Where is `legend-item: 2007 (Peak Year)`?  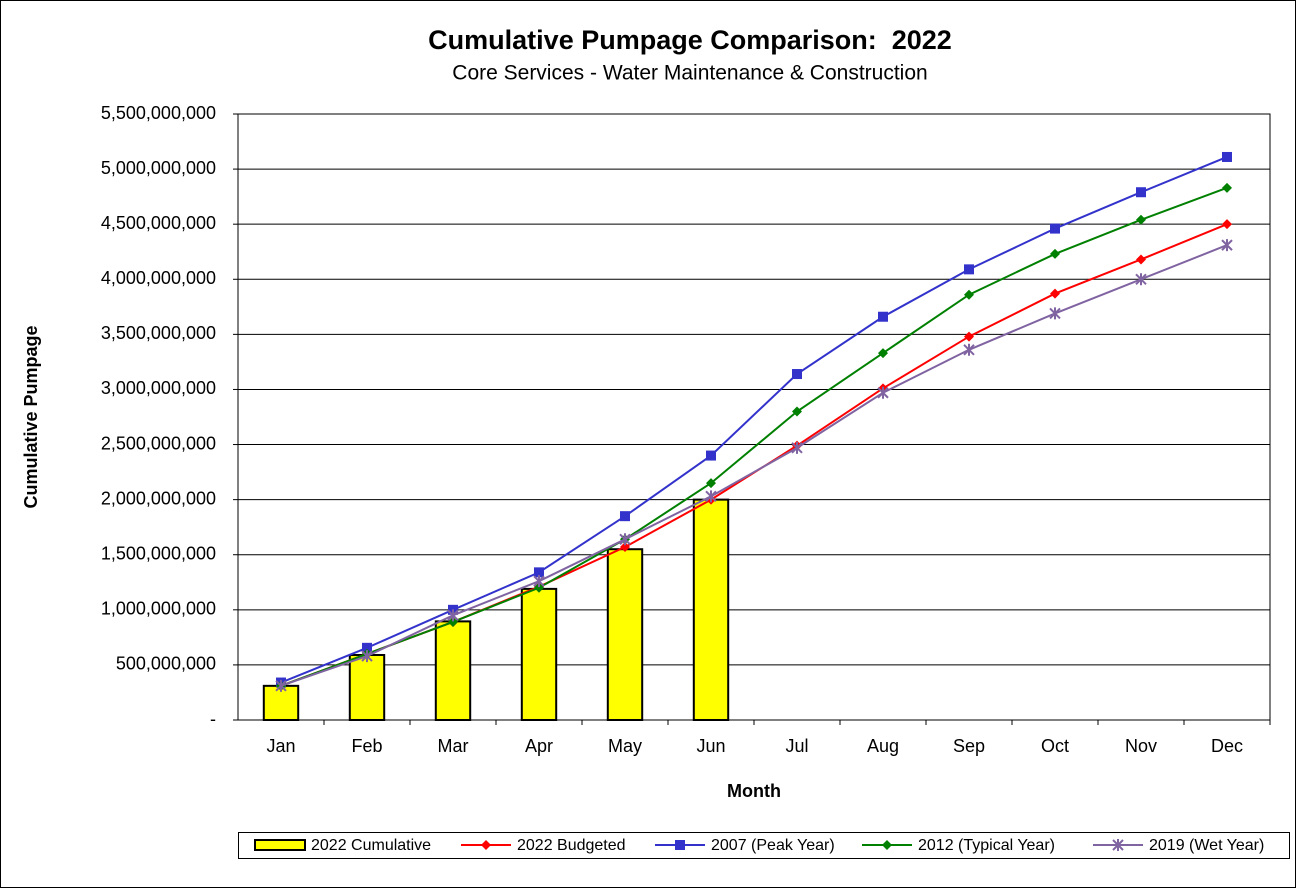
legend-item: 2007 (Peak Year) is located at coordinates (745, 845).